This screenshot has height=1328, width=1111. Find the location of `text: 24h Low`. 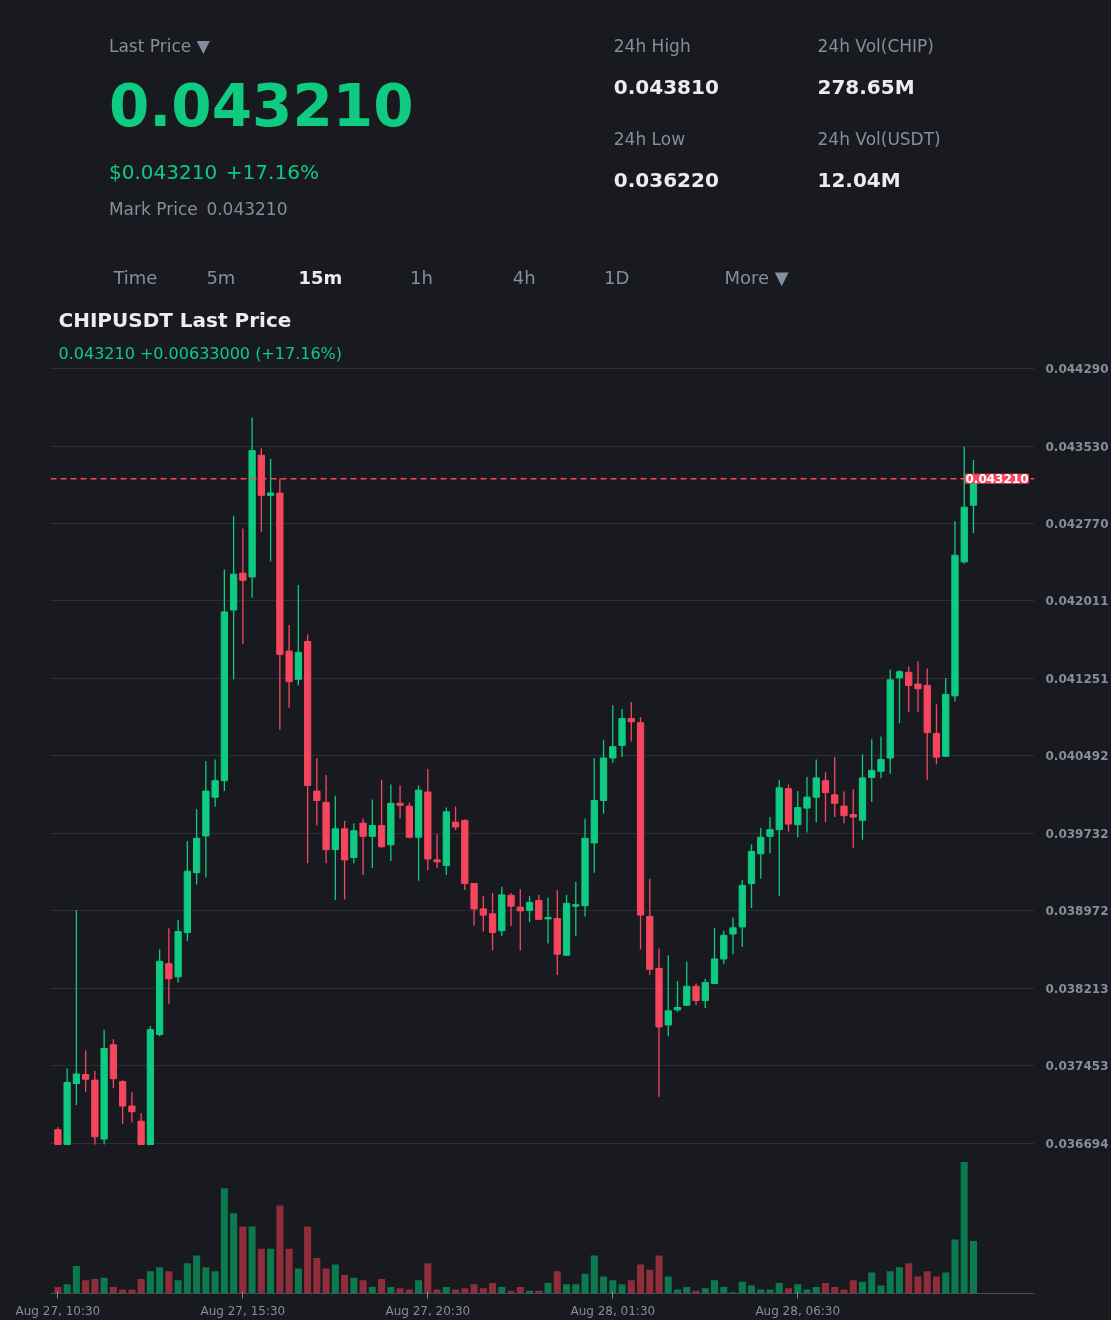

text: 24h Low is located at coordinates (649, 138).